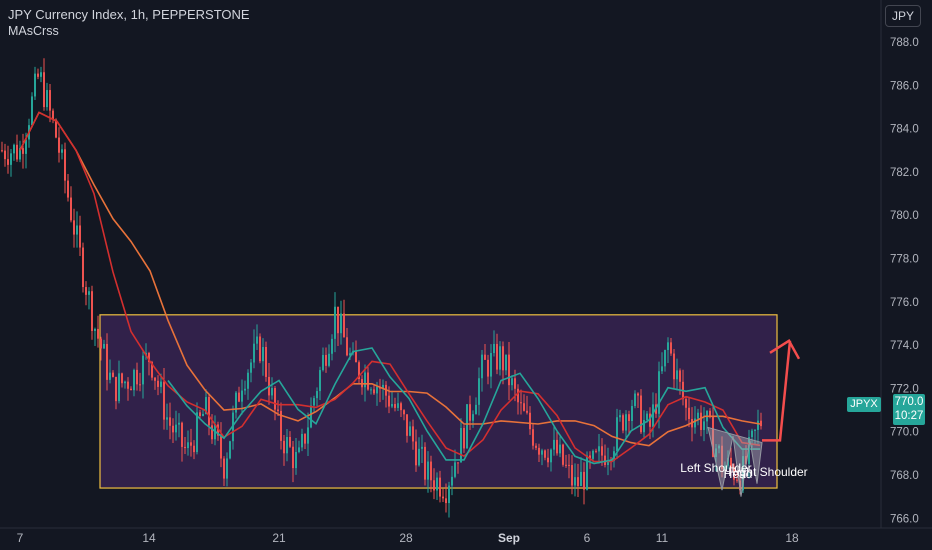  What do you see at coordinates (509, 538) in the screenshot?
I see `x-tick-label: Sep` at bounding box center [509, 538].